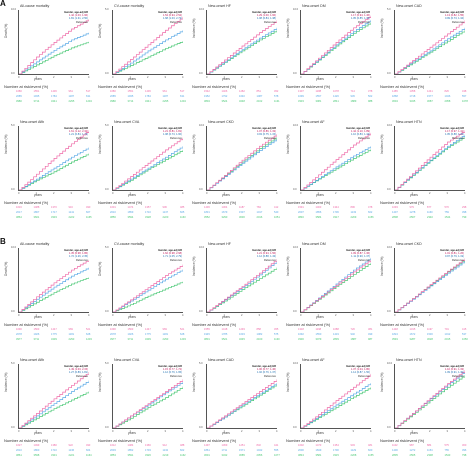 The height and width of the screenshot is (473, 474). What do you see at coordinates (53, 213) in the screenshot?
I see `risk-row-blue: 2017 1867 1717 1141 607` at bounding box center [53, 213].